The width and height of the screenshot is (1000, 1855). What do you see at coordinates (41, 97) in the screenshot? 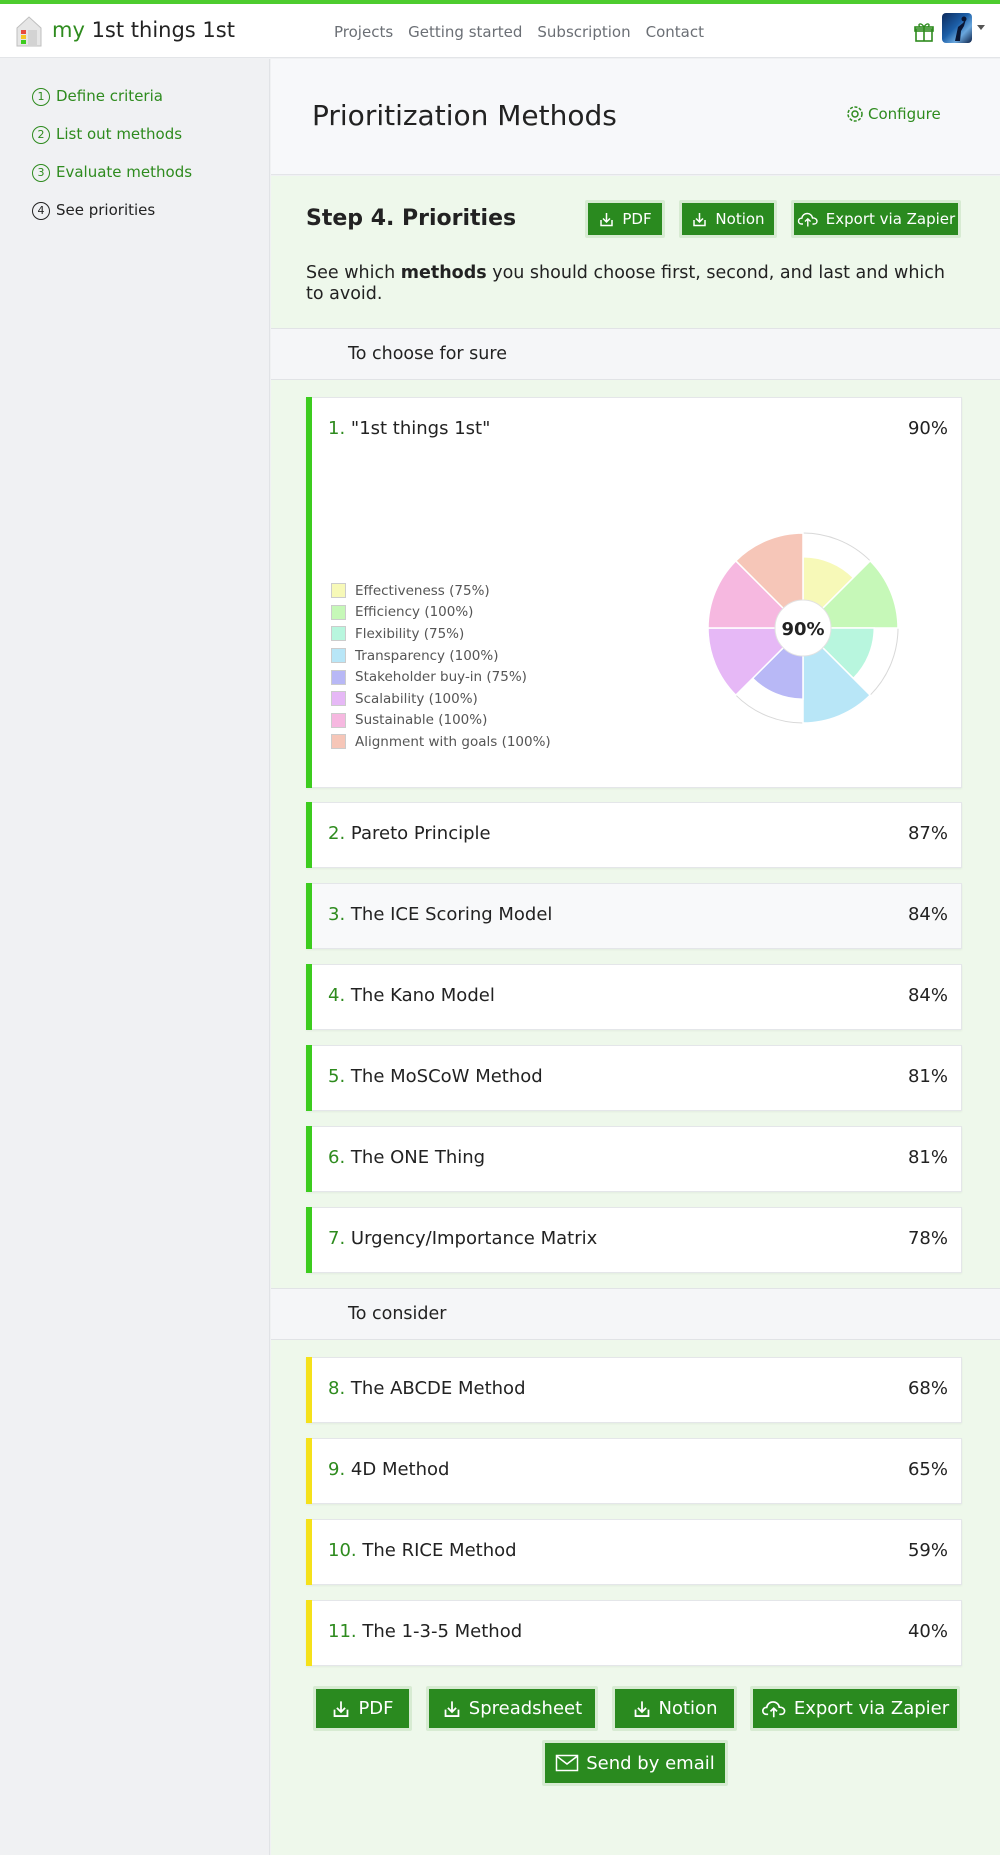
I see `step-number-badge: 1` at bounding box center [41, 97].